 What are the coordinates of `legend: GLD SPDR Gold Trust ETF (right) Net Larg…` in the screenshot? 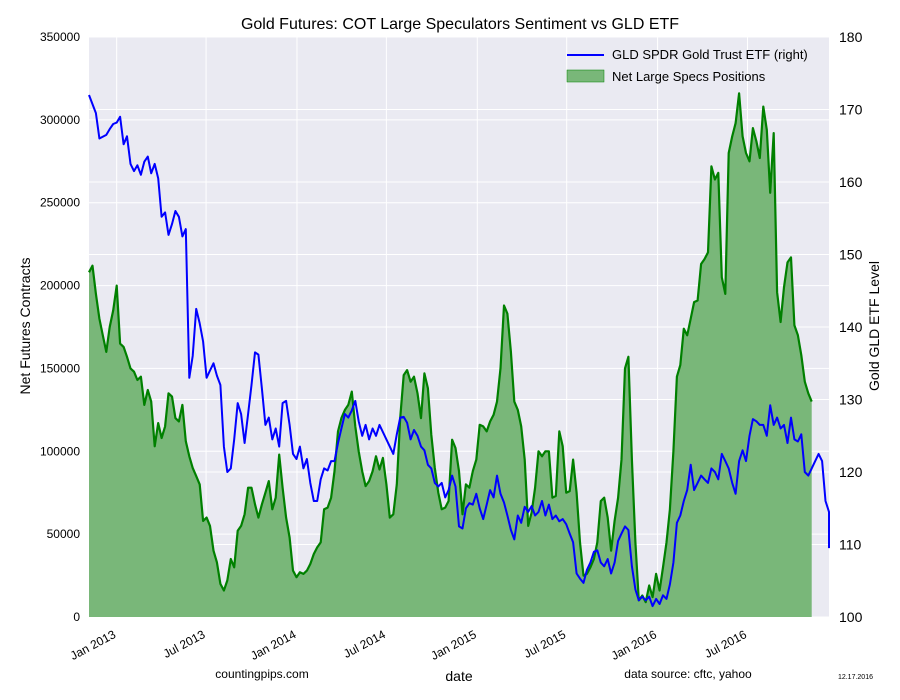 It's located at (687, 65).